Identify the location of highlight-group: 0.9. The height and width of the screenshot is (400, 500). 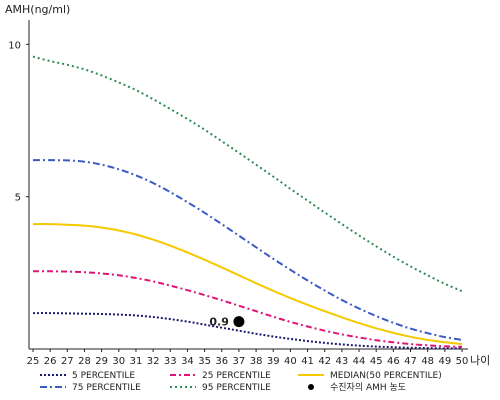
(227, 322).